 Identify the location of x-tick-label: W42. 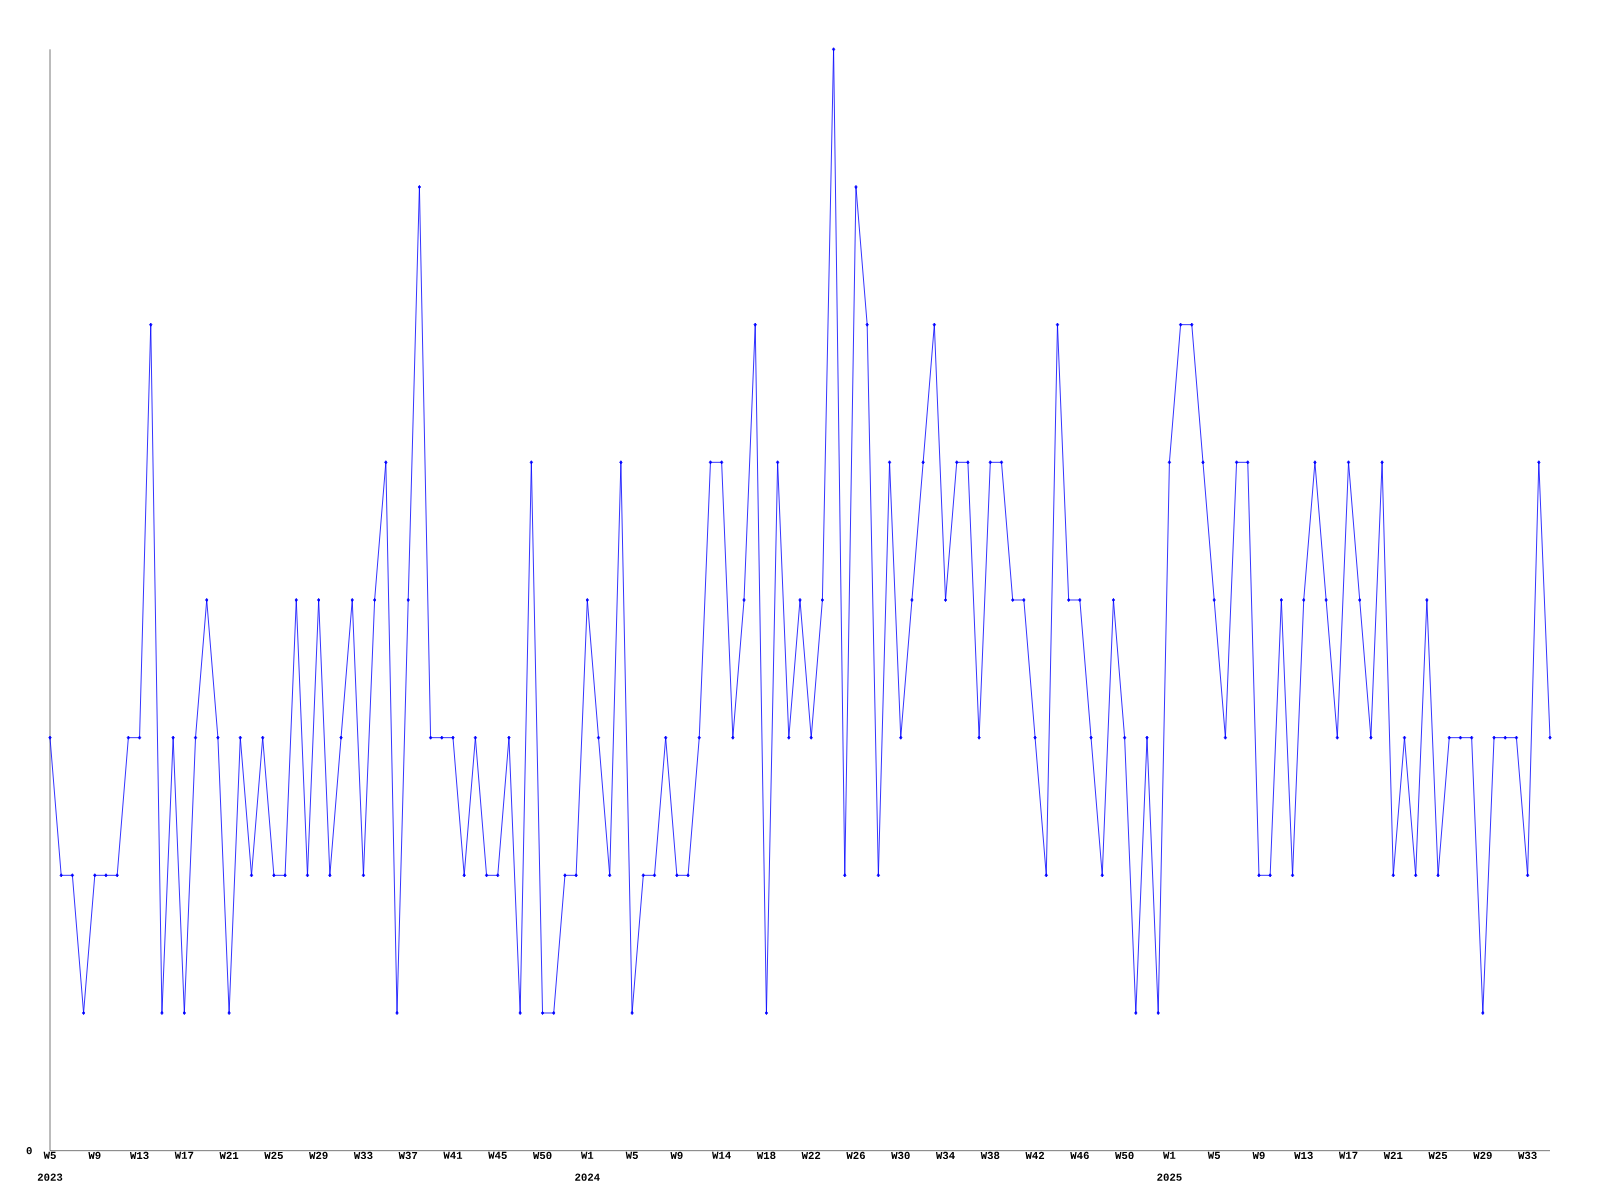
(1035, 1155).